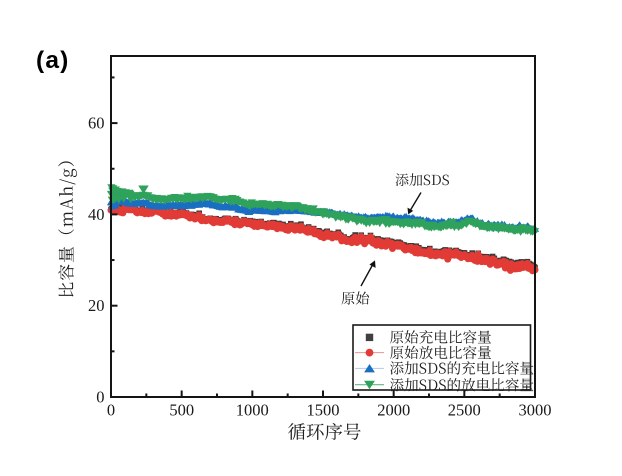 The image size is (622, 476). What do you see at coordinates (96, 123) in the screenshot?
I see `svg-text: 60` at bounding box center [96, 123].